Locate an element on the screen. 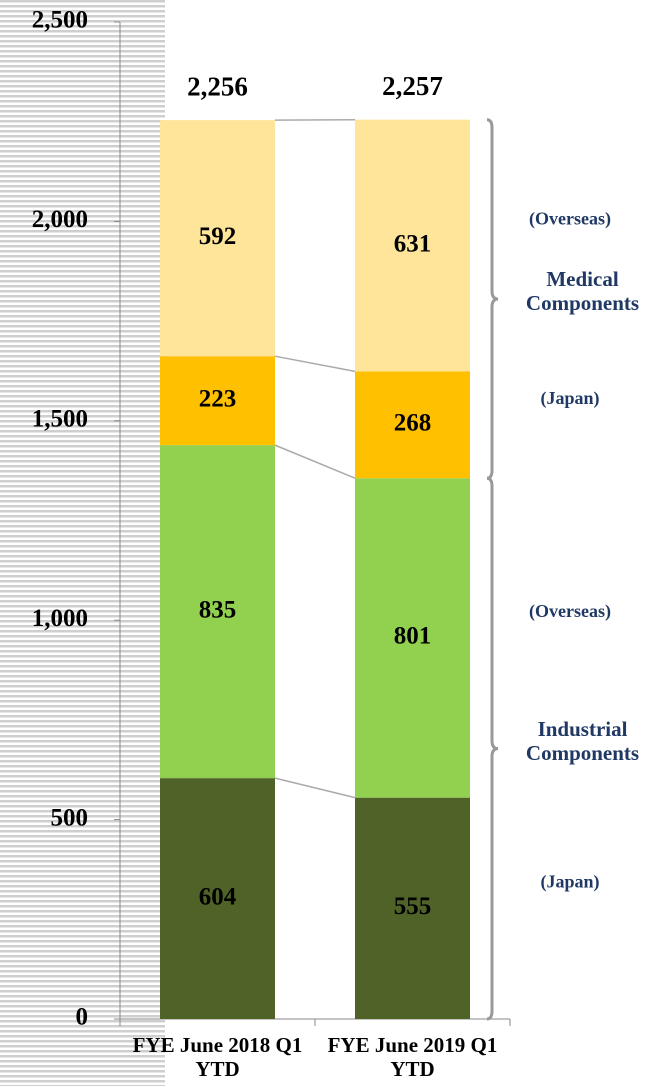  value-label: 268 is located at coordinates (413, 423).